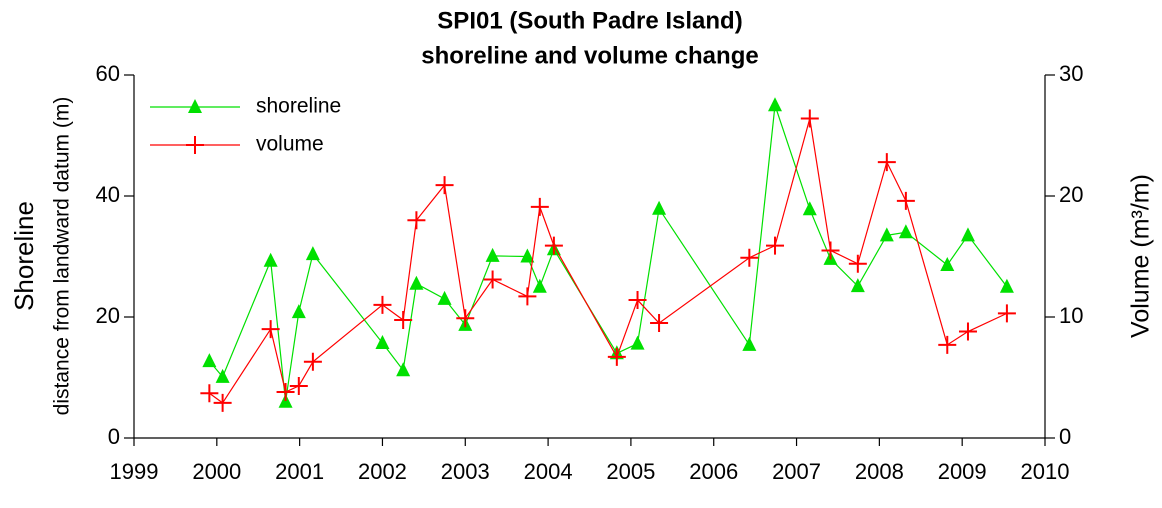 The width and height of the screenshot is (1162, 508). Describe the element at coordinates (382, 471) in the screenshot. I see `x-tick-label: 2002` at that location.